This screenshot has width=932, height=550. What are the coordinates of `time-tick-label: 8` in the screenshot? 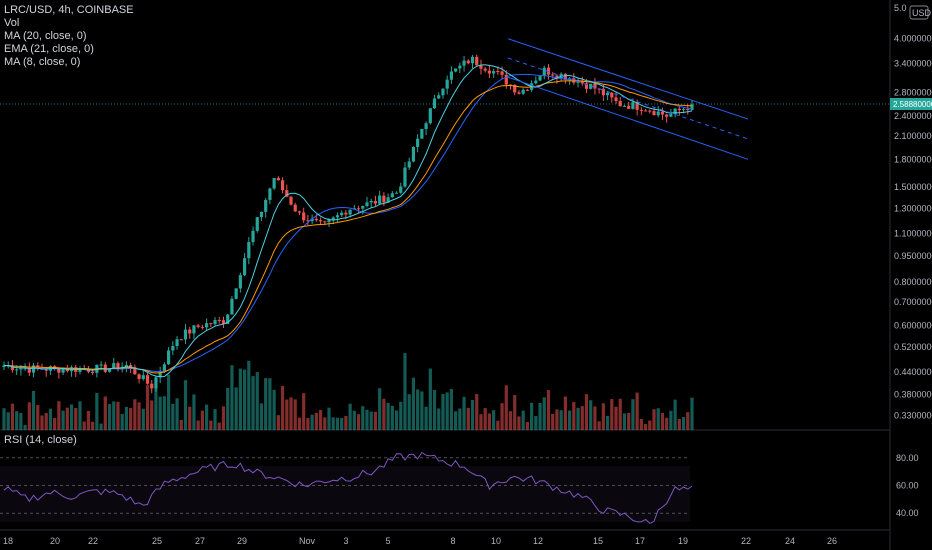 It's located at (452, 541).